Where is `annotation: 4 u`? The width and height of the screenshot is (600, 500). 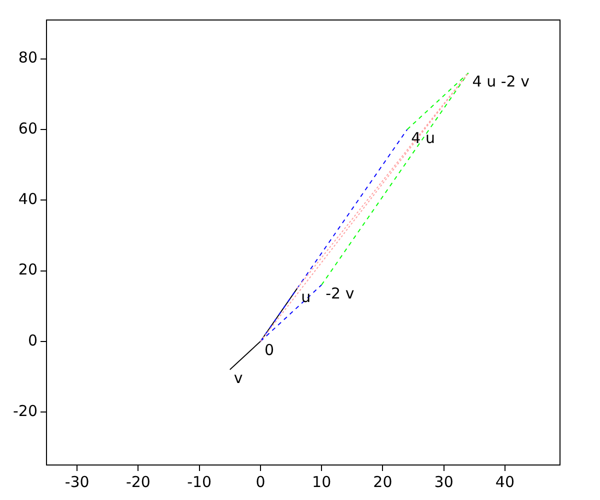 annotation: 4 u is located at coordinates (423, 137).